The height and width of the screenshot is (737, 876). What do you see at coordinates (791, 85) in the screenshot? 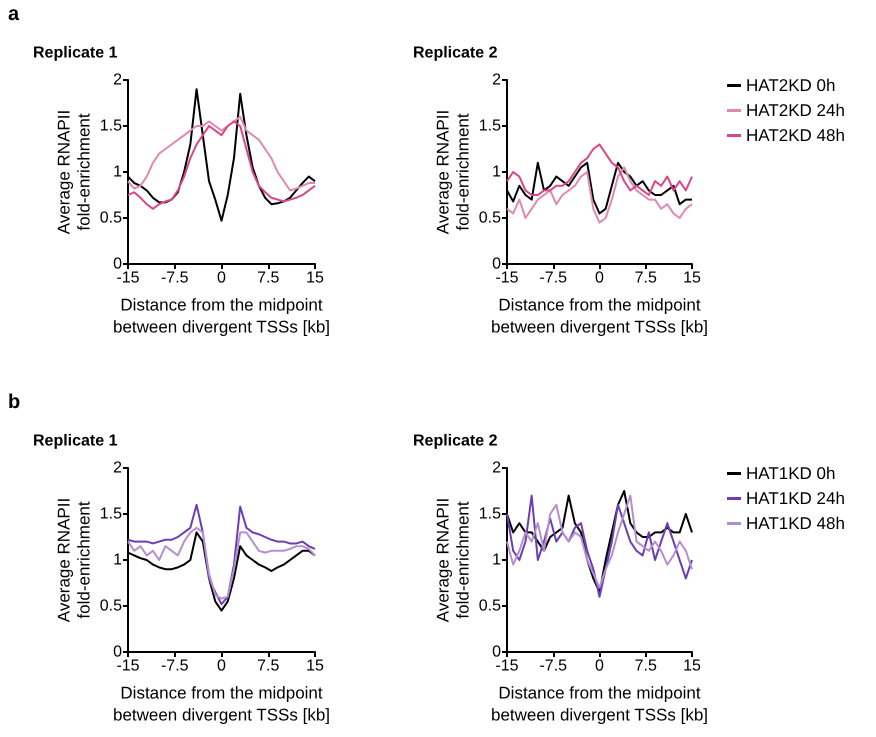
I see `legend-label: HAT2KD 0h` at bounding box center [791, 85].